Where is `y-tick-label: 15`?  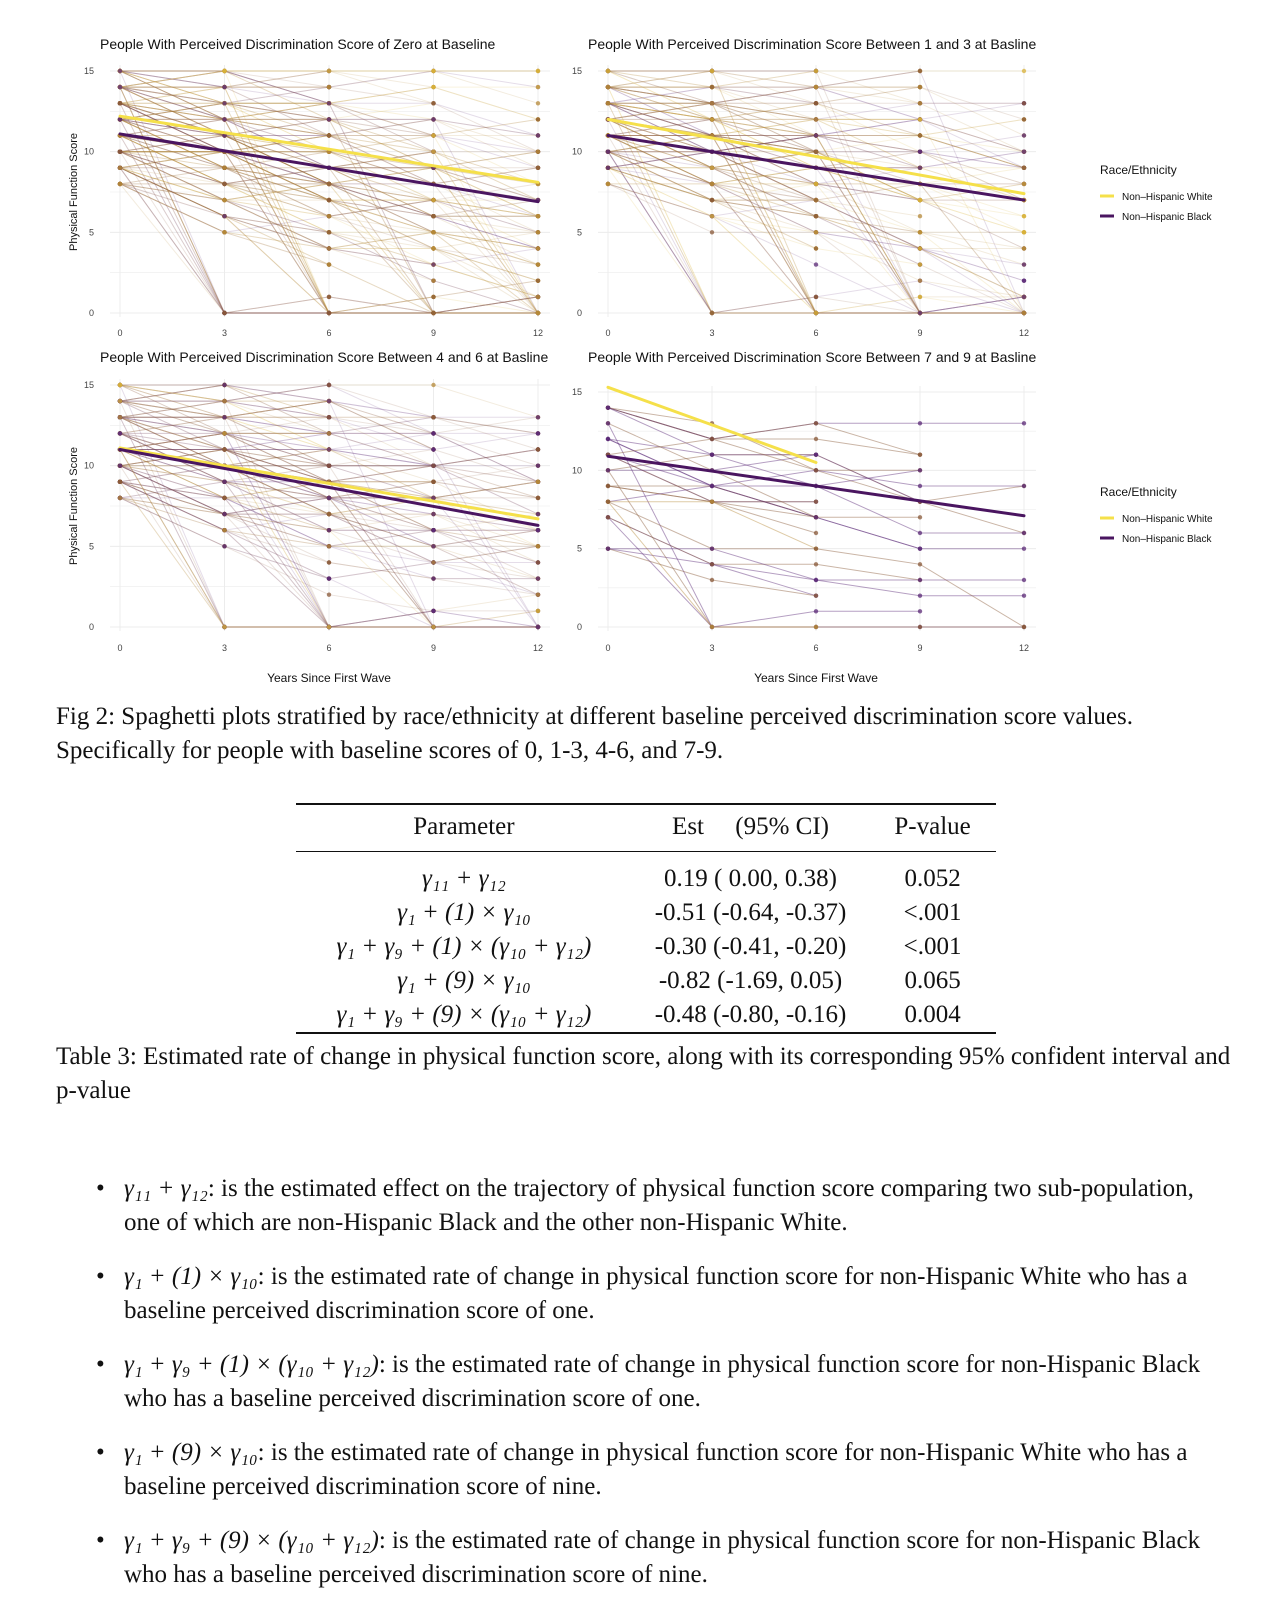 y-tick-label: 15 is located at coordinates (89, 71).